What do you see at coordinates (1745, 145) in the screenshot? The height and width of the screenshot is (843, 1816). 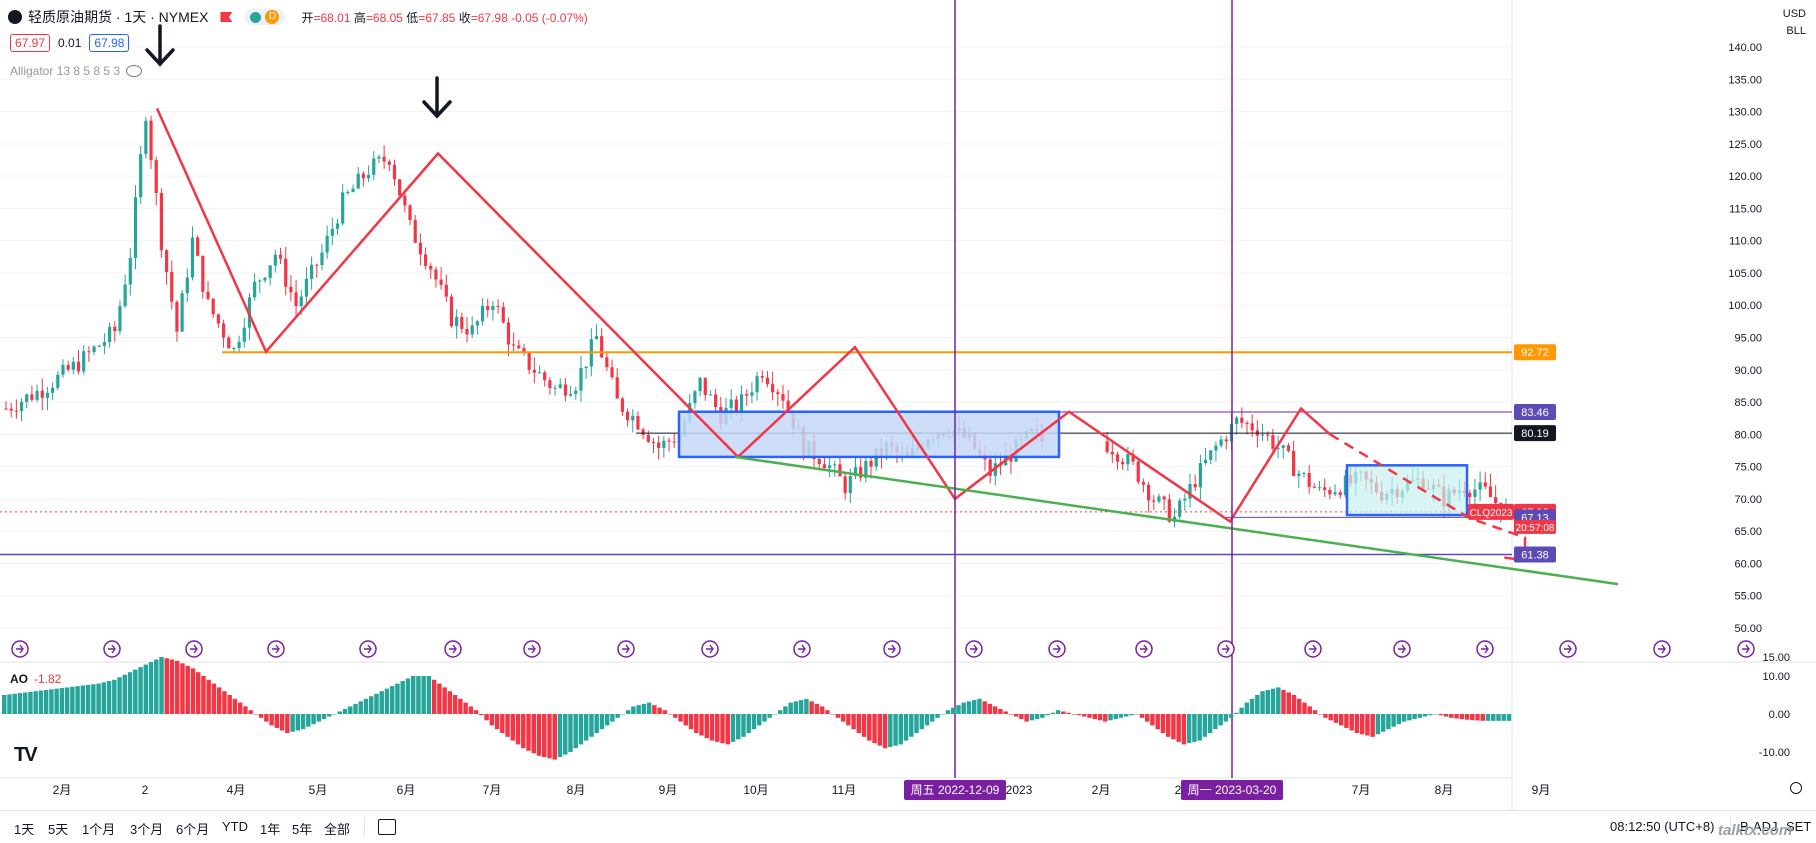 I see `price-tick-label: 125.00` at bounding box center [1745, 145].